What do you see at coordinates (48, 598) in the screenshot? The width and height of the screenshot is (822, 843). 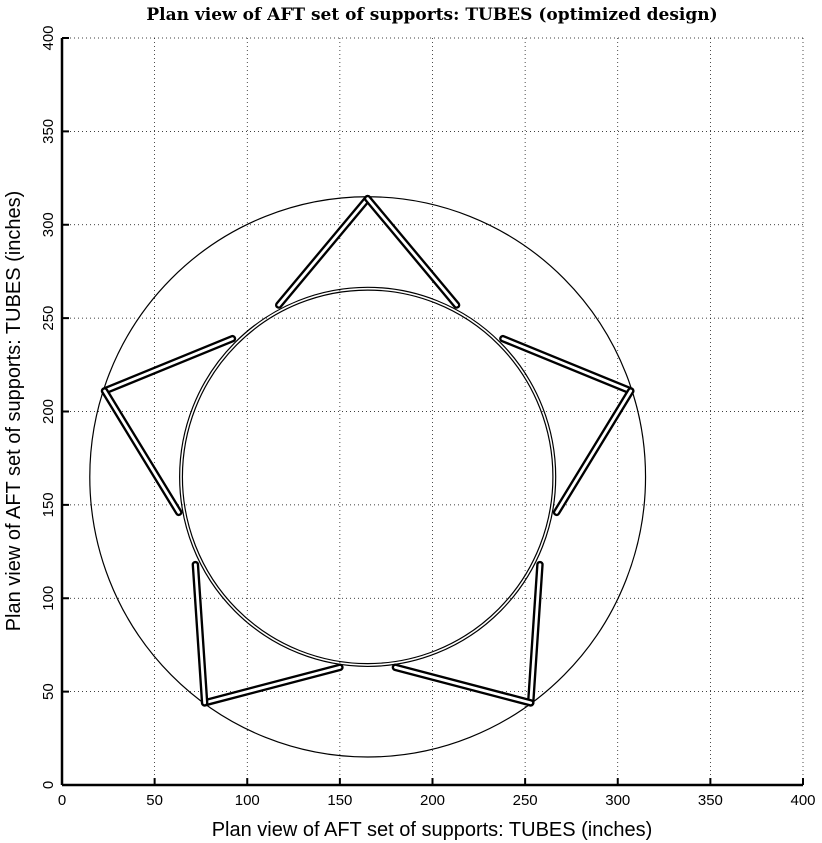 I see `y-tick-label: 100` at bounding box center [48, 598].